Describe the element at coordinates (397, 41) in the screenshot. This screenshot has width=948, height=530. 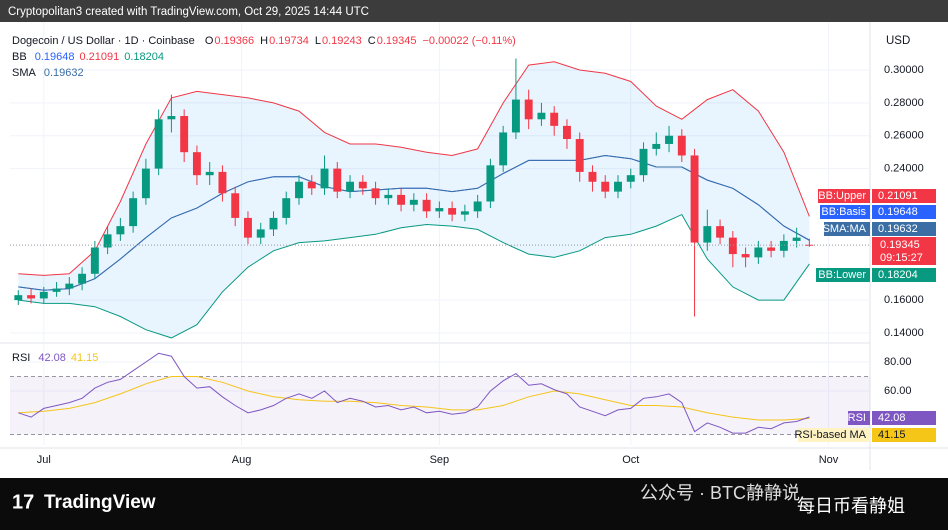
I see `legend-text: 0.19345` at that location.